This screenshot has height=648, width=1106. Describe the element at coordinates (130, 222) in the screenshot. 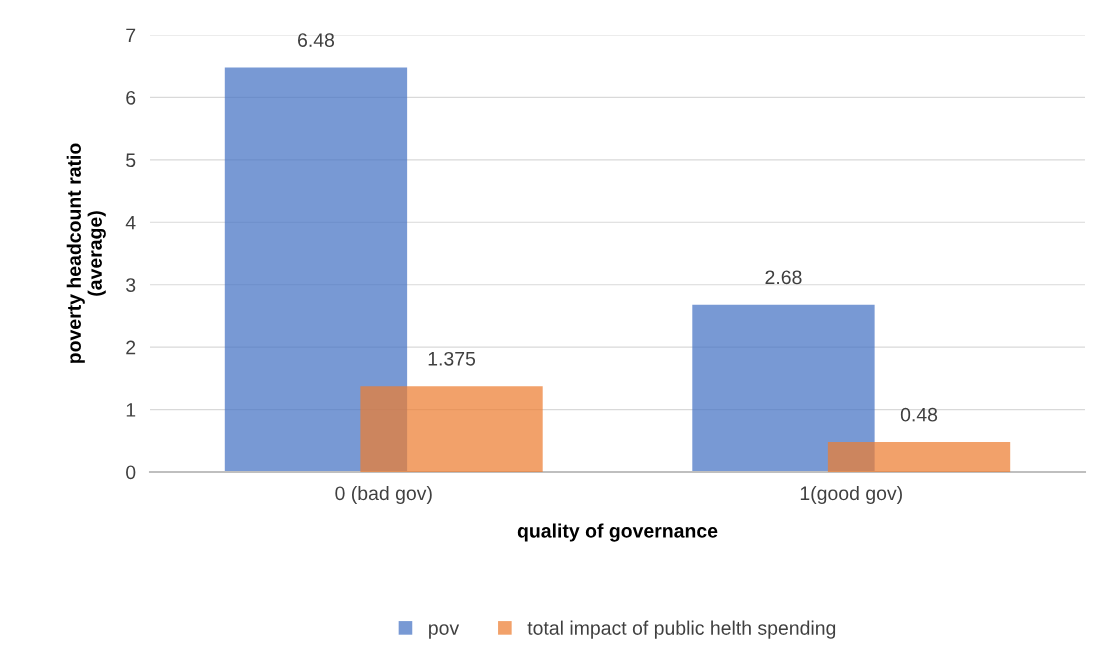

I see `y-tick-label: 4` at that location.